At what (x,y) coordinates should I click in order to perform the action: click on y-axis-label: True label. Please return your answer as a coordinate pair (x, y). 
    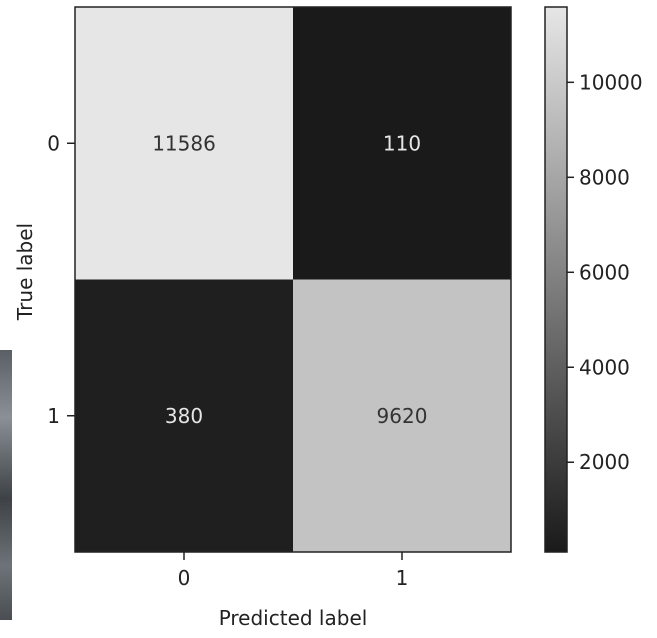
    Looking at the image, I should click on (25, 272).